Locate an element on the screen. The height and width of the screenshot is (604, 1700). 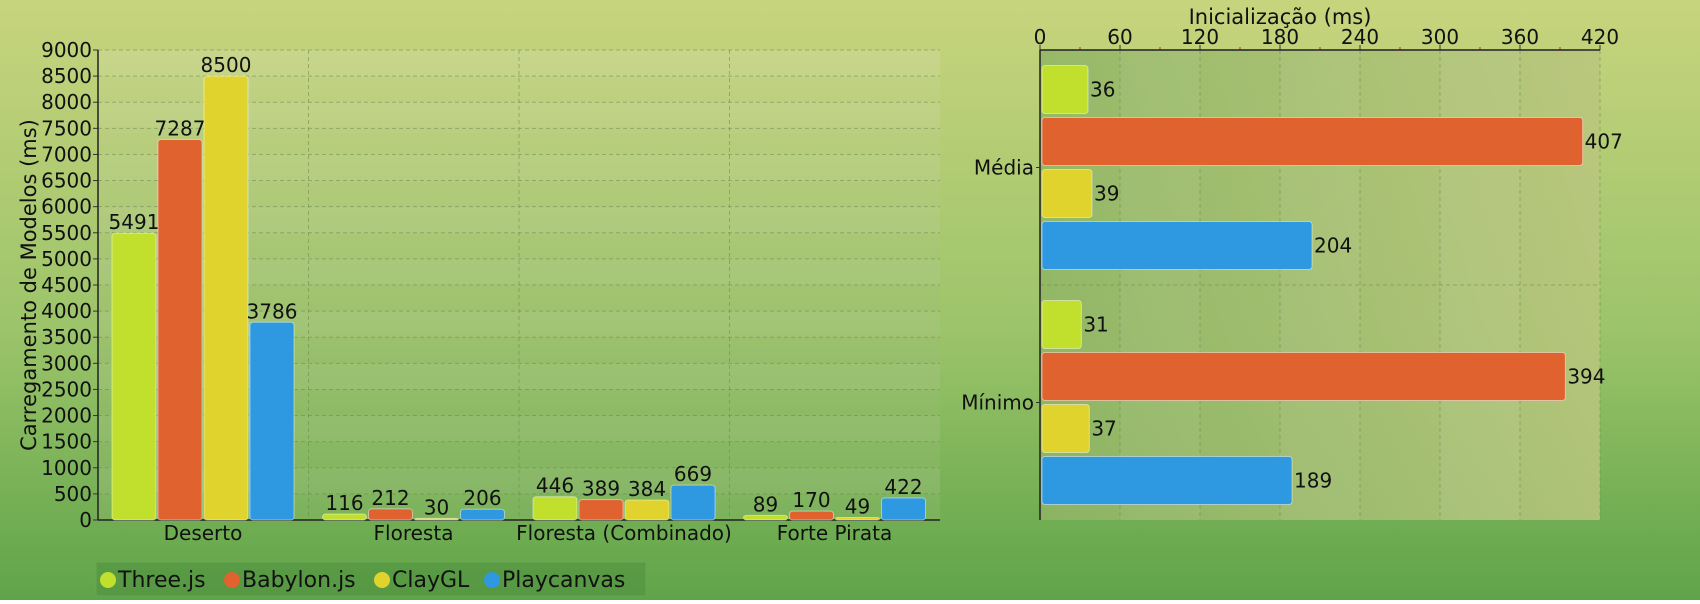
x-tick-label: 300 is located at coordinates (1440, 37).